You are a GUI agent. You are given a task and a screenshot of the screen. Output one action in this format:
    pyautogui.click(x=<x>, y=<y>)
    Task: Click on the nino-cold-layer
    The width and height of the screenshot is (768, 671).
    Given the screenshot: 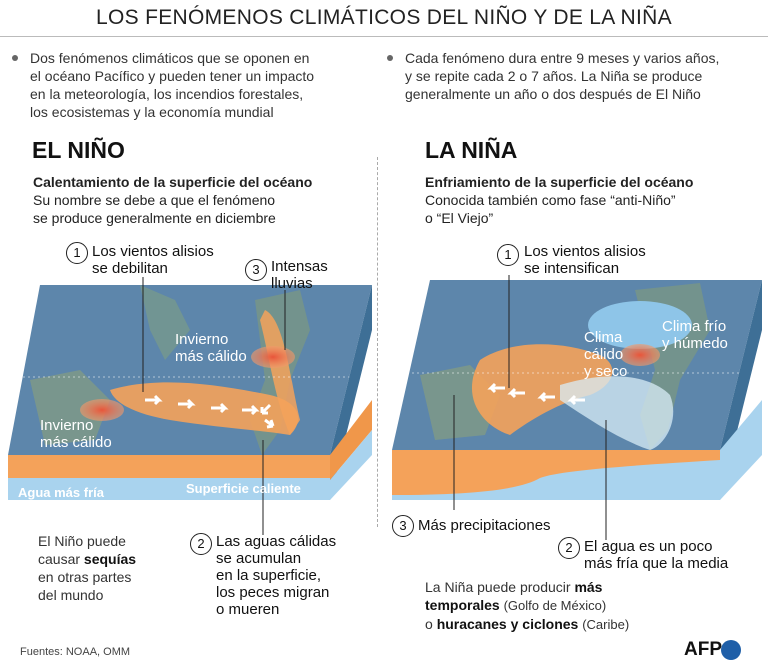 What is the action you would take?
    pyautogui.click(x=169, y=489)
    